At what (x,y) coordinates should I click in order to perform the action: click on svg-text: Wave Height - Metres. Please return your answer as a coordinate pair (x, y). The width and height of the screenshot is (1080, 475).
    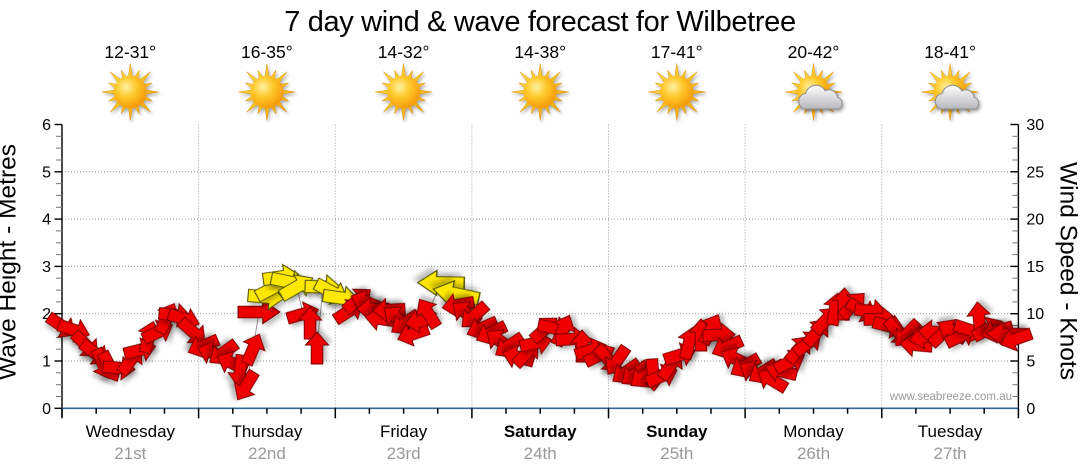
    Looking at the image, I should click on (11, 262).